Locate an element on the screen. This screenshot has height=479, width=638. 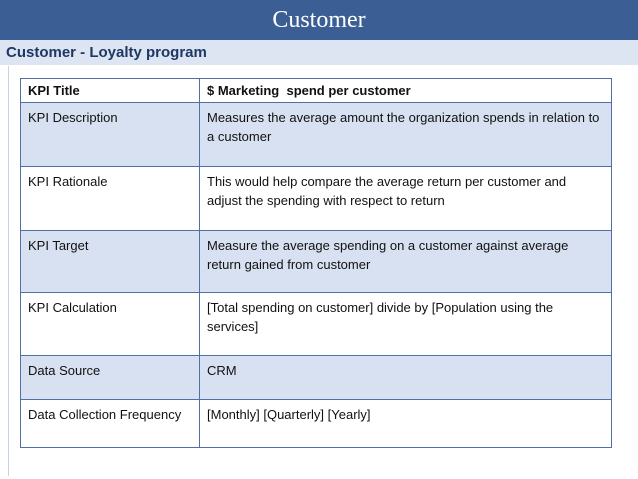
row-label: KPI Title is located at coordinates (110, 90).